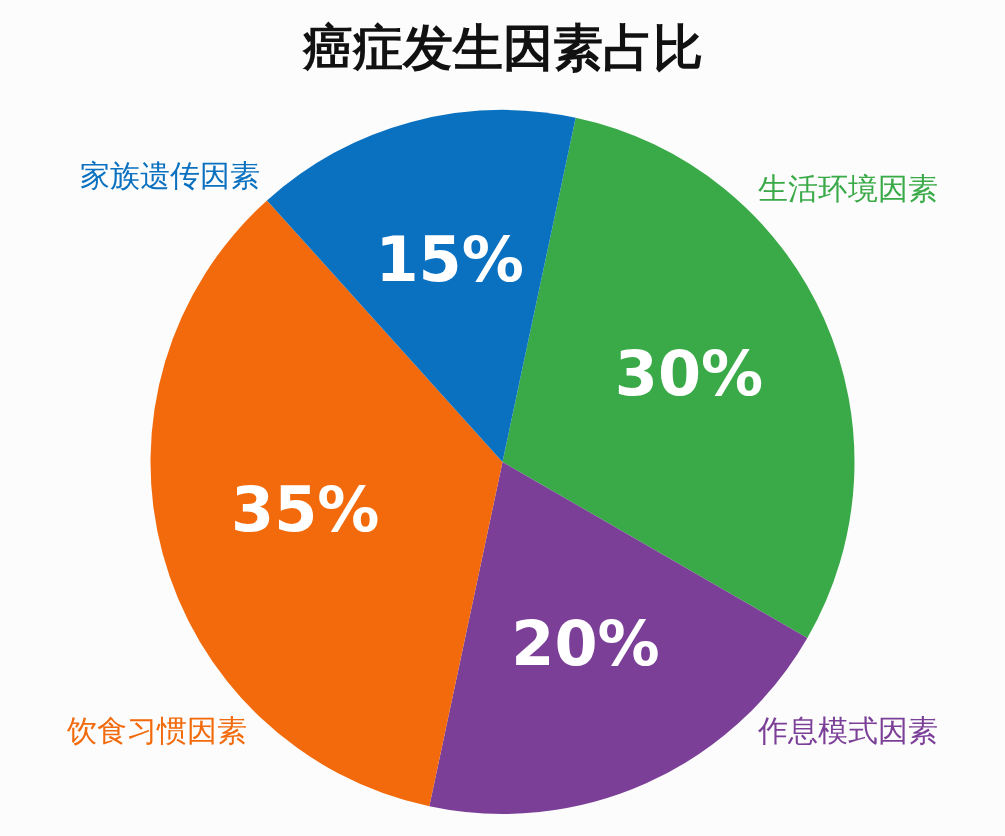 This screenshot has width=1005, height=836. Describe the element at coordinates (170, 175) in the screenshot. I see `slice-label: 家族遗传因素` at that location.